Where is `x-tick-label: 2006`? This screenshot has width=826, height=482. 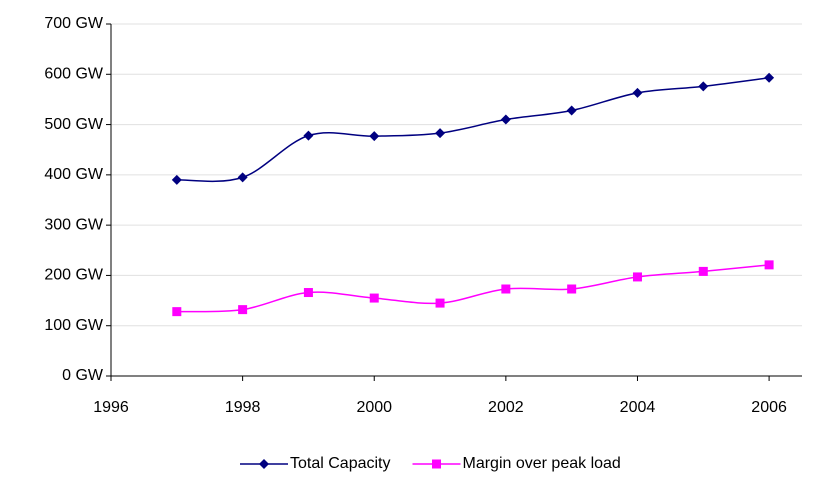 x-tick-label: 2006 is located at coordinates (769, 407).